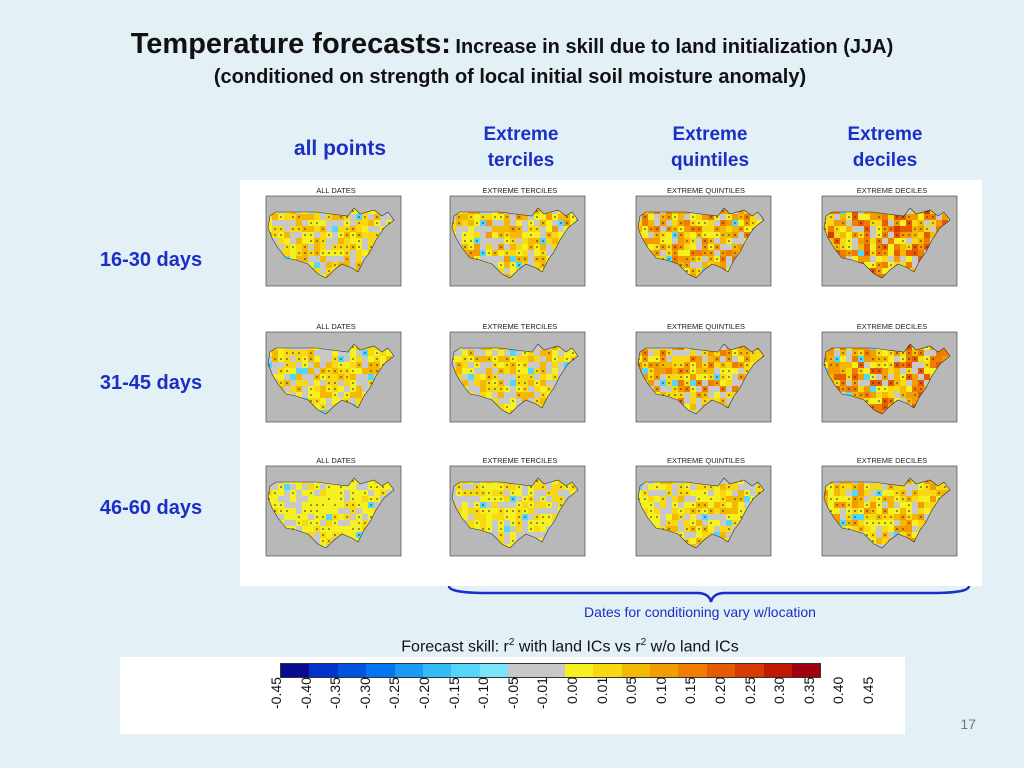 The image size is (1024, 768). I want to click on title-main: Temperature forecasts, so click(286, 44).